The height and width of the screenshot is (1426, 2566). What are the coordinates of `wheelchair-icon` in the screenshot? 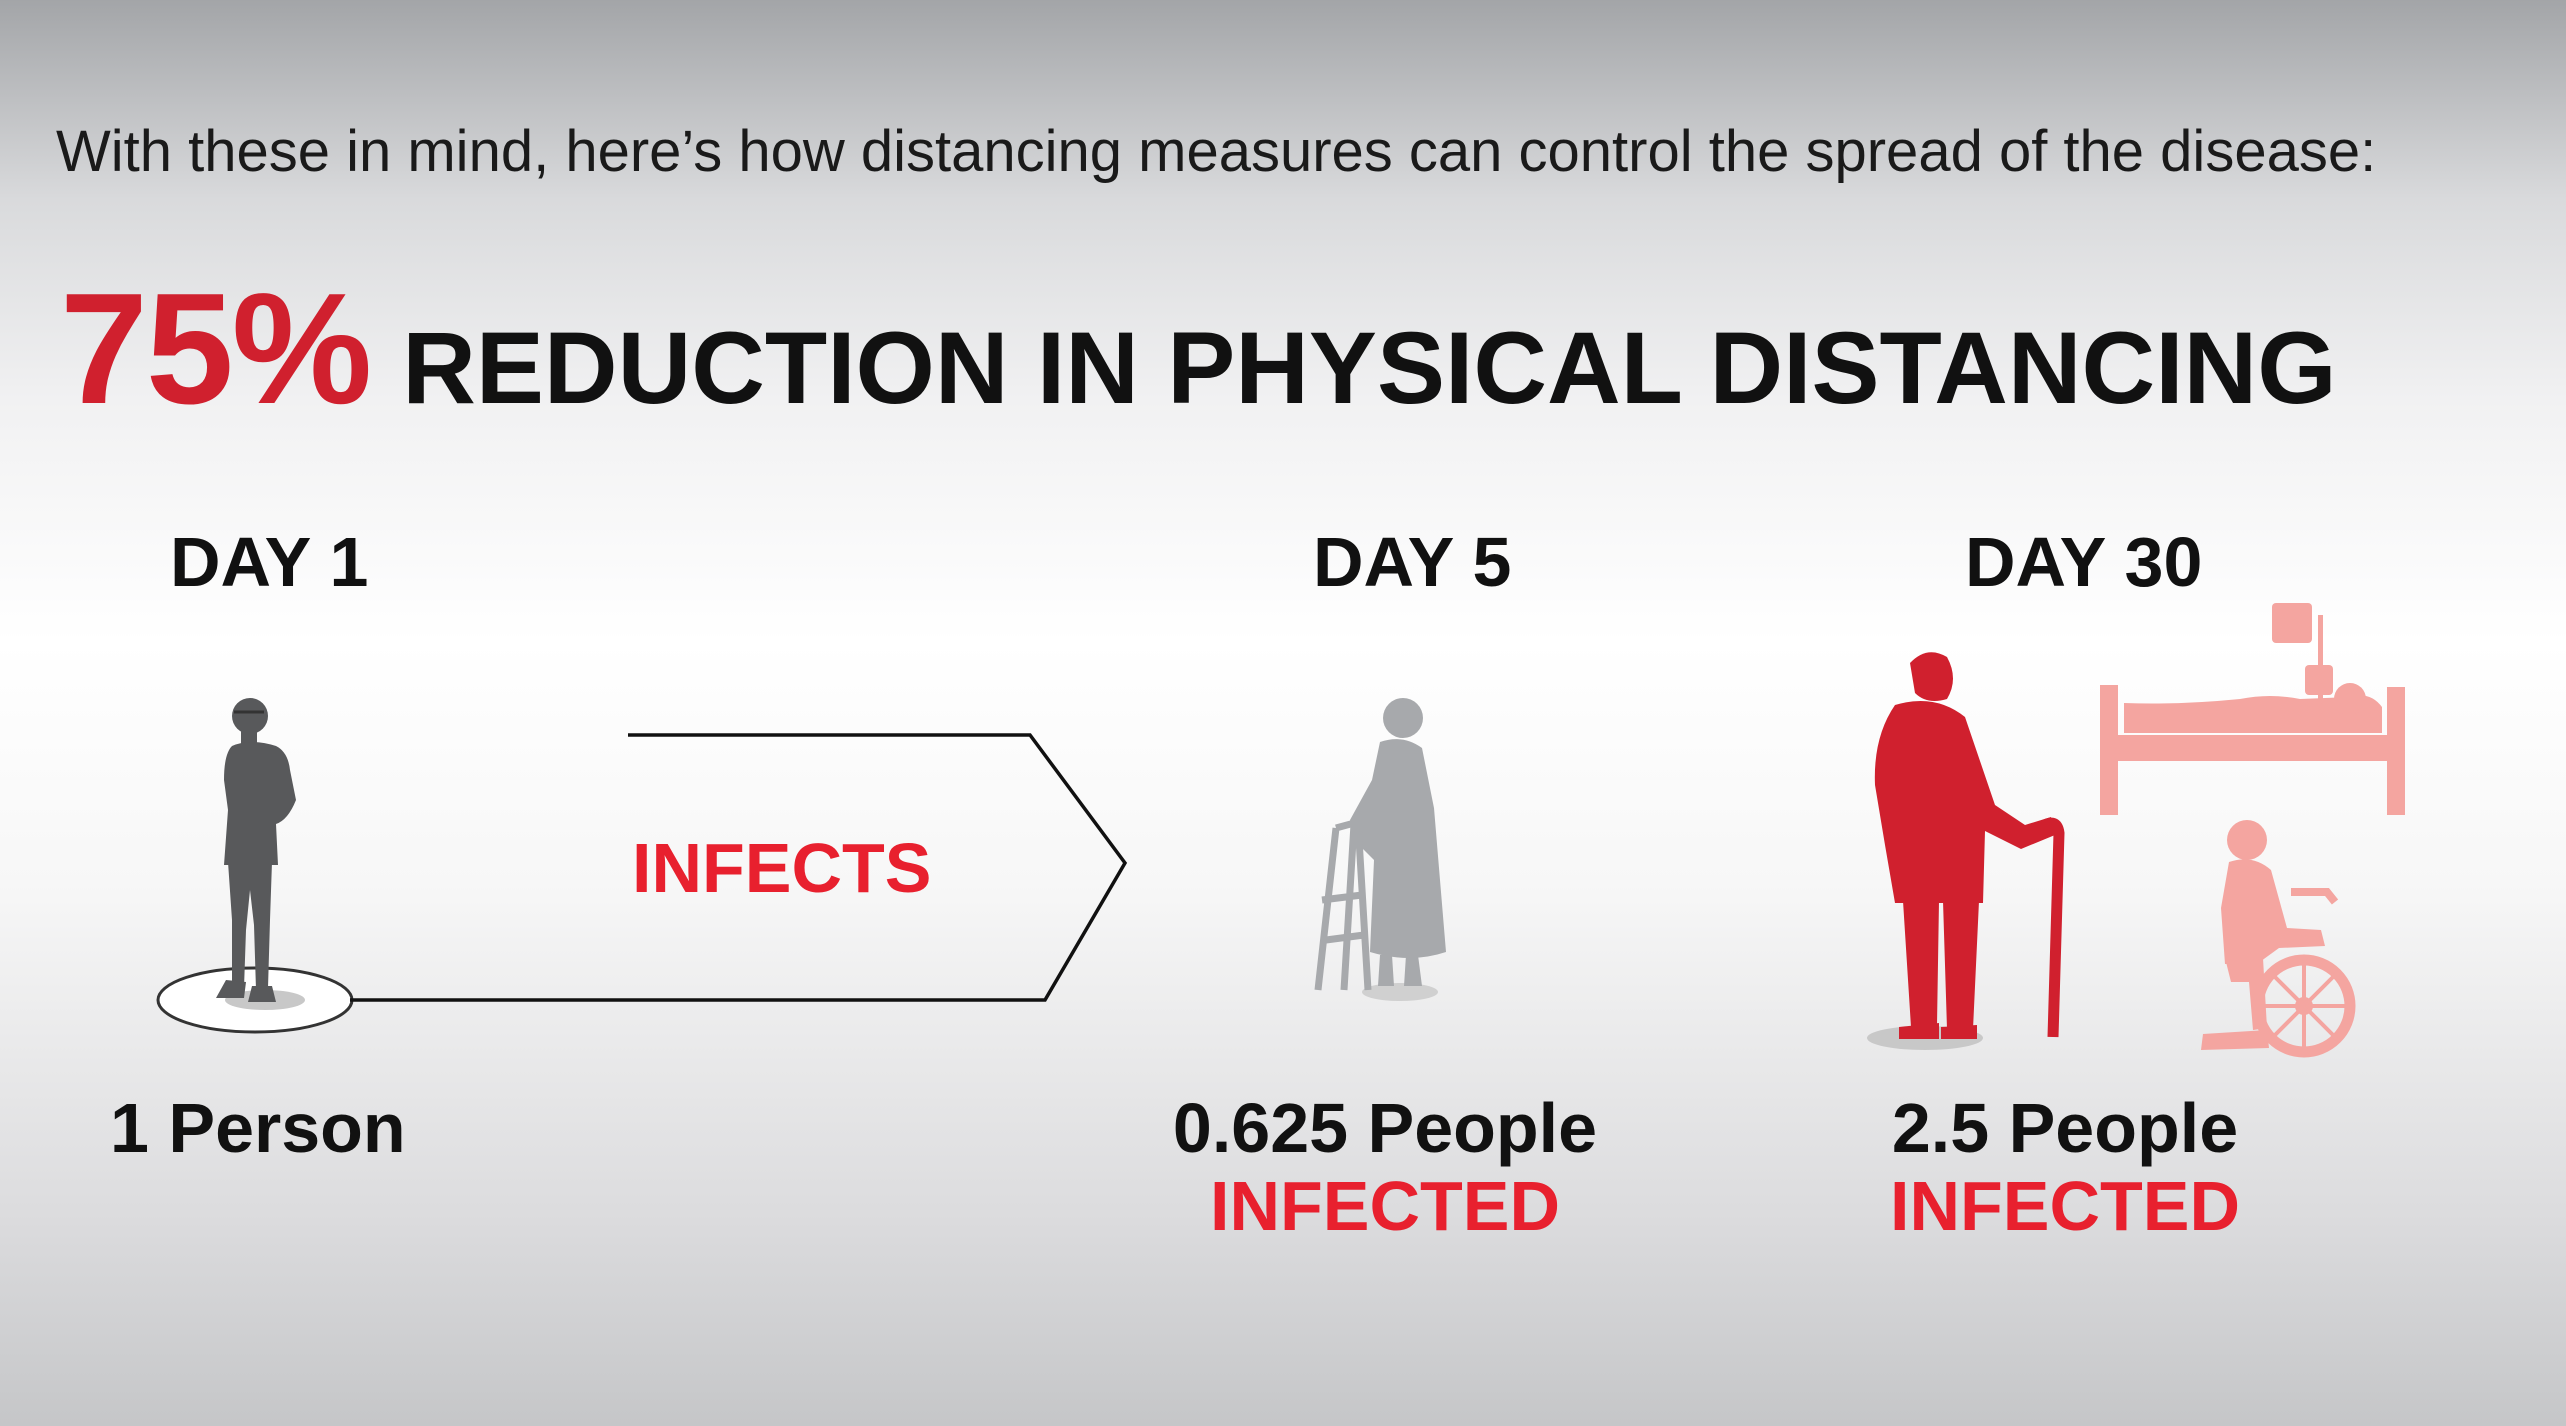 It's located at (2278, 939).